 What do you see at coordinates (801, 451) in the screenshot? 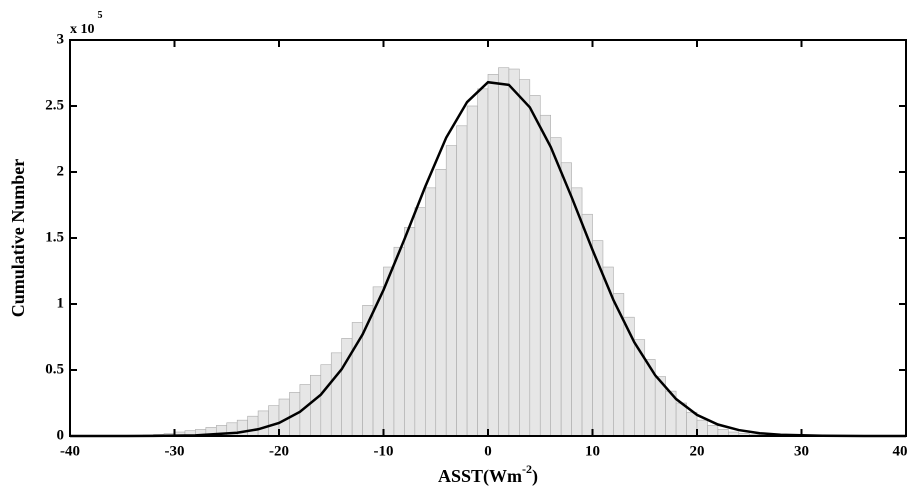
I see `x-tick-label: 30` at bounding box center [801, 451].